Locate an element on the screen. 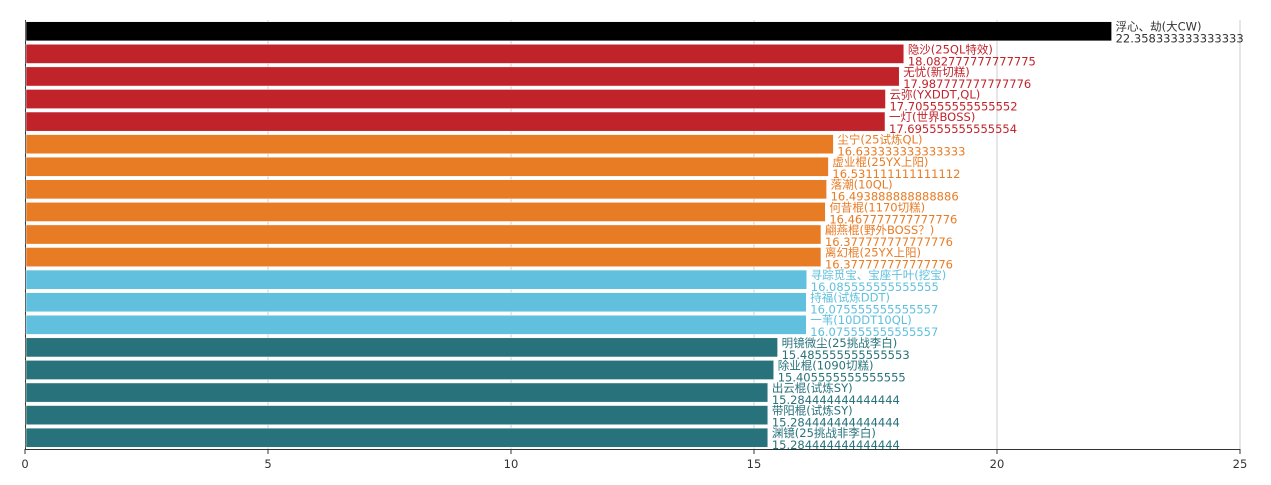 This screenshot has width=1271, height=485. x-tick-label: 20 is located at coordinates (997, 464).